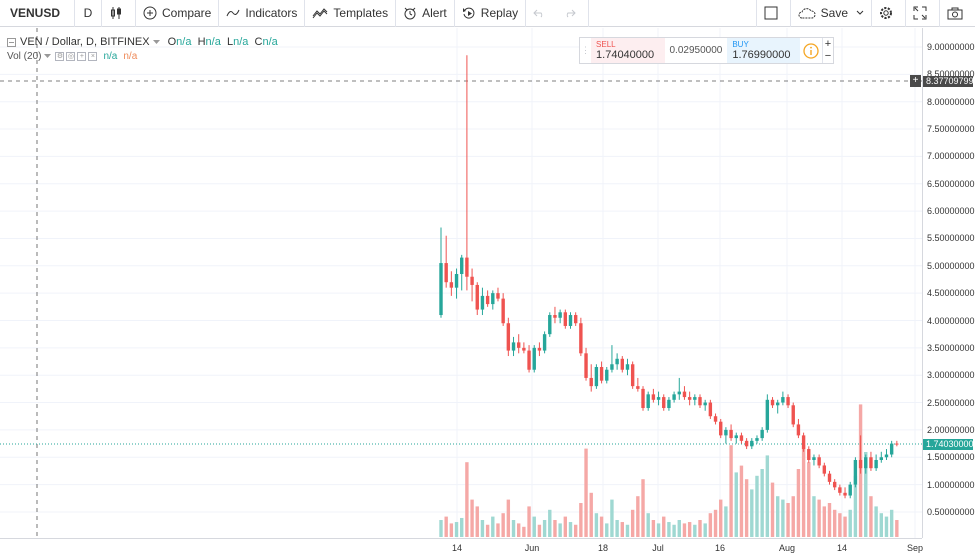 This screenshot has width=975, height=556. What do you see at coordinates (915, 81) in the screenshot?
I see `crosshair-plus-icon: +` at bounding box center [915, 81].